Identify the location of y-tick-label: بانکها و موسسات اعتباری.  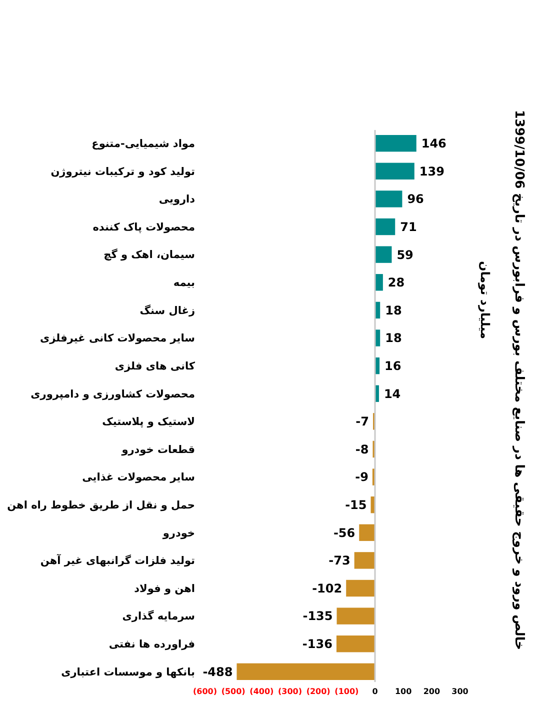
(128, 672).